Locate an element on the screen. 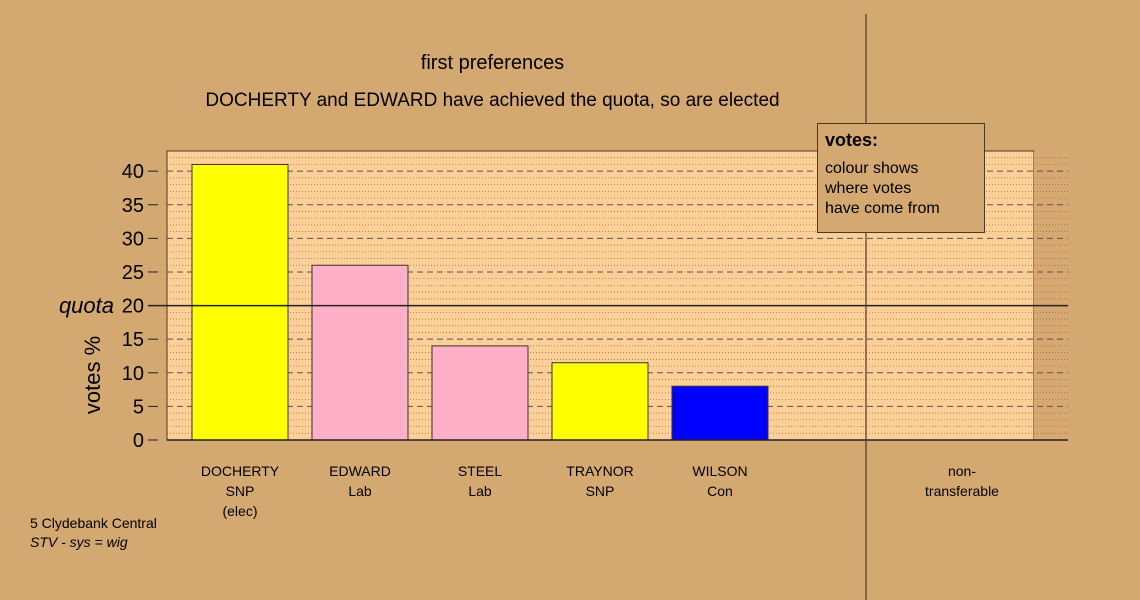  y-tick-label: 40 is located at coordinates (133, 172).